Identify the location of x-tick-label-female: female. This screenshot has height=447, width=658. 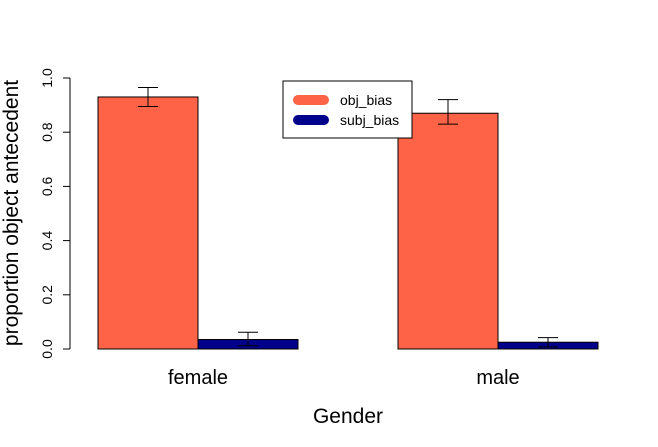
(198, 378).